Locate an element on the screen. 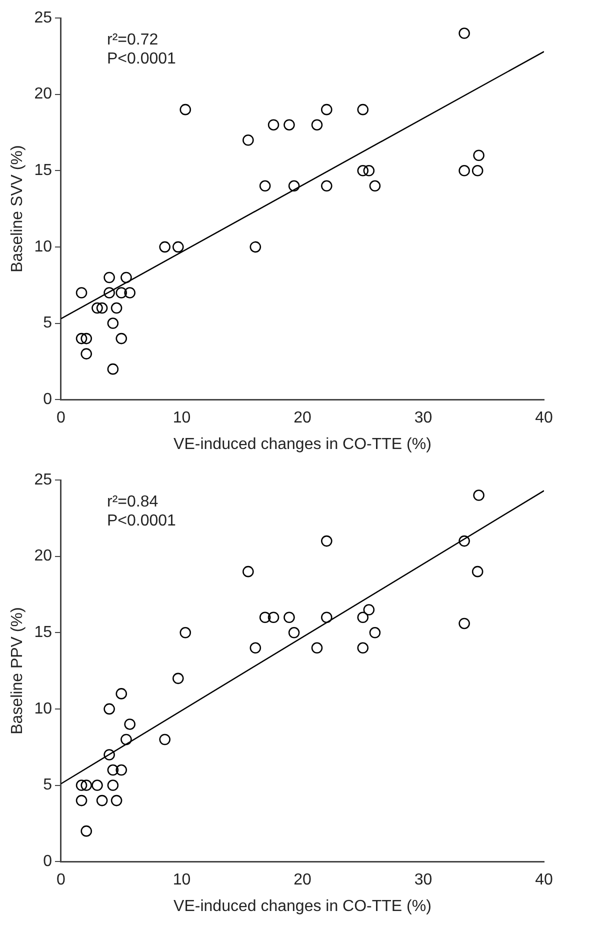 The height and width of the screenshot is (925, 614). y-axis-title: Baseline PPV (%) is located at coordinates (17, 670).